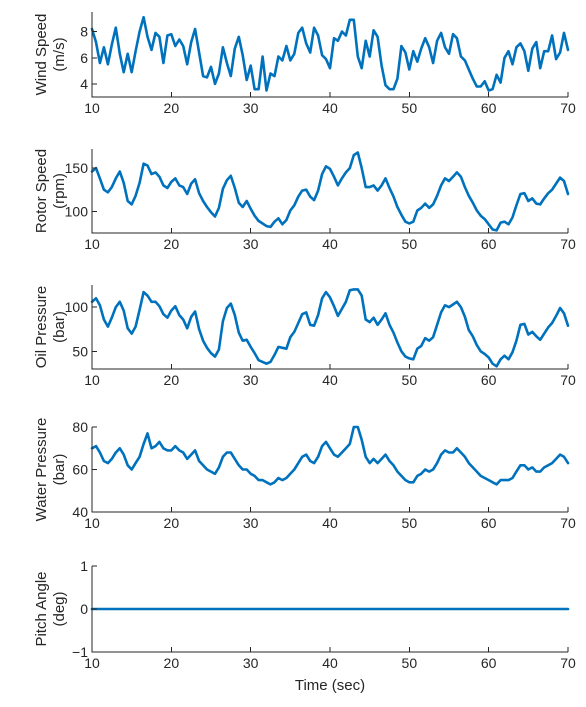 Image resolution: width=586 pixels, height=707 pixels. I want to click on x-axis-label: Time (sec), so click(330, 685).